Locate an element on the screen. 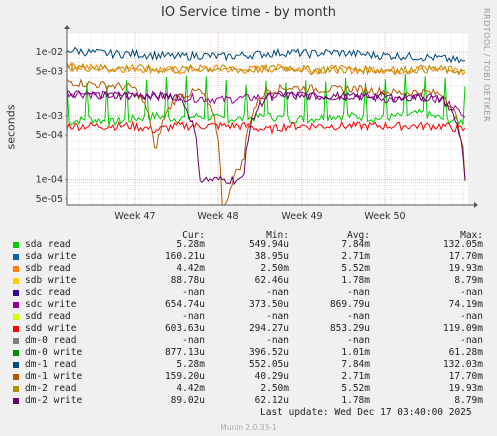 The image size is (497, 436). legend-row: sda write 160.21u 38.95u 2.71m 17.70m is located at coordinates (248, 257).